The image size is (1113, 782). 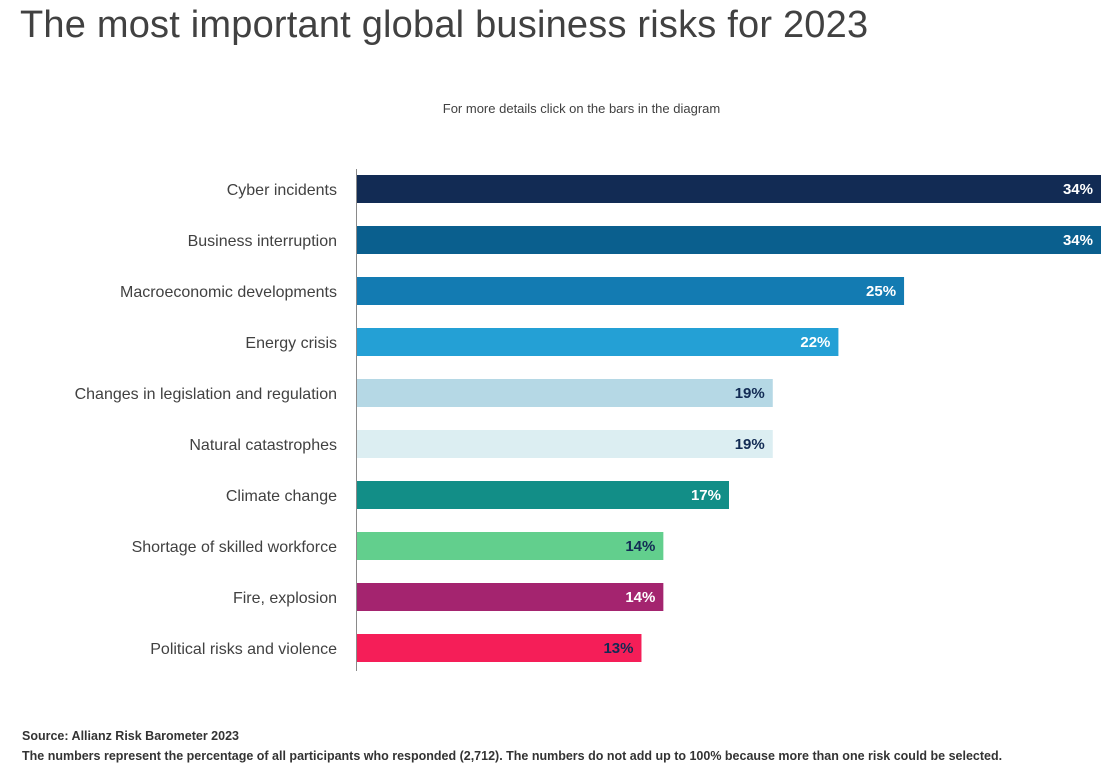 What do you see at coordinates (1078, 240) in the screenshot?
I see `value-label-business-interruption: 34%` at bounding box center [1078, 240].